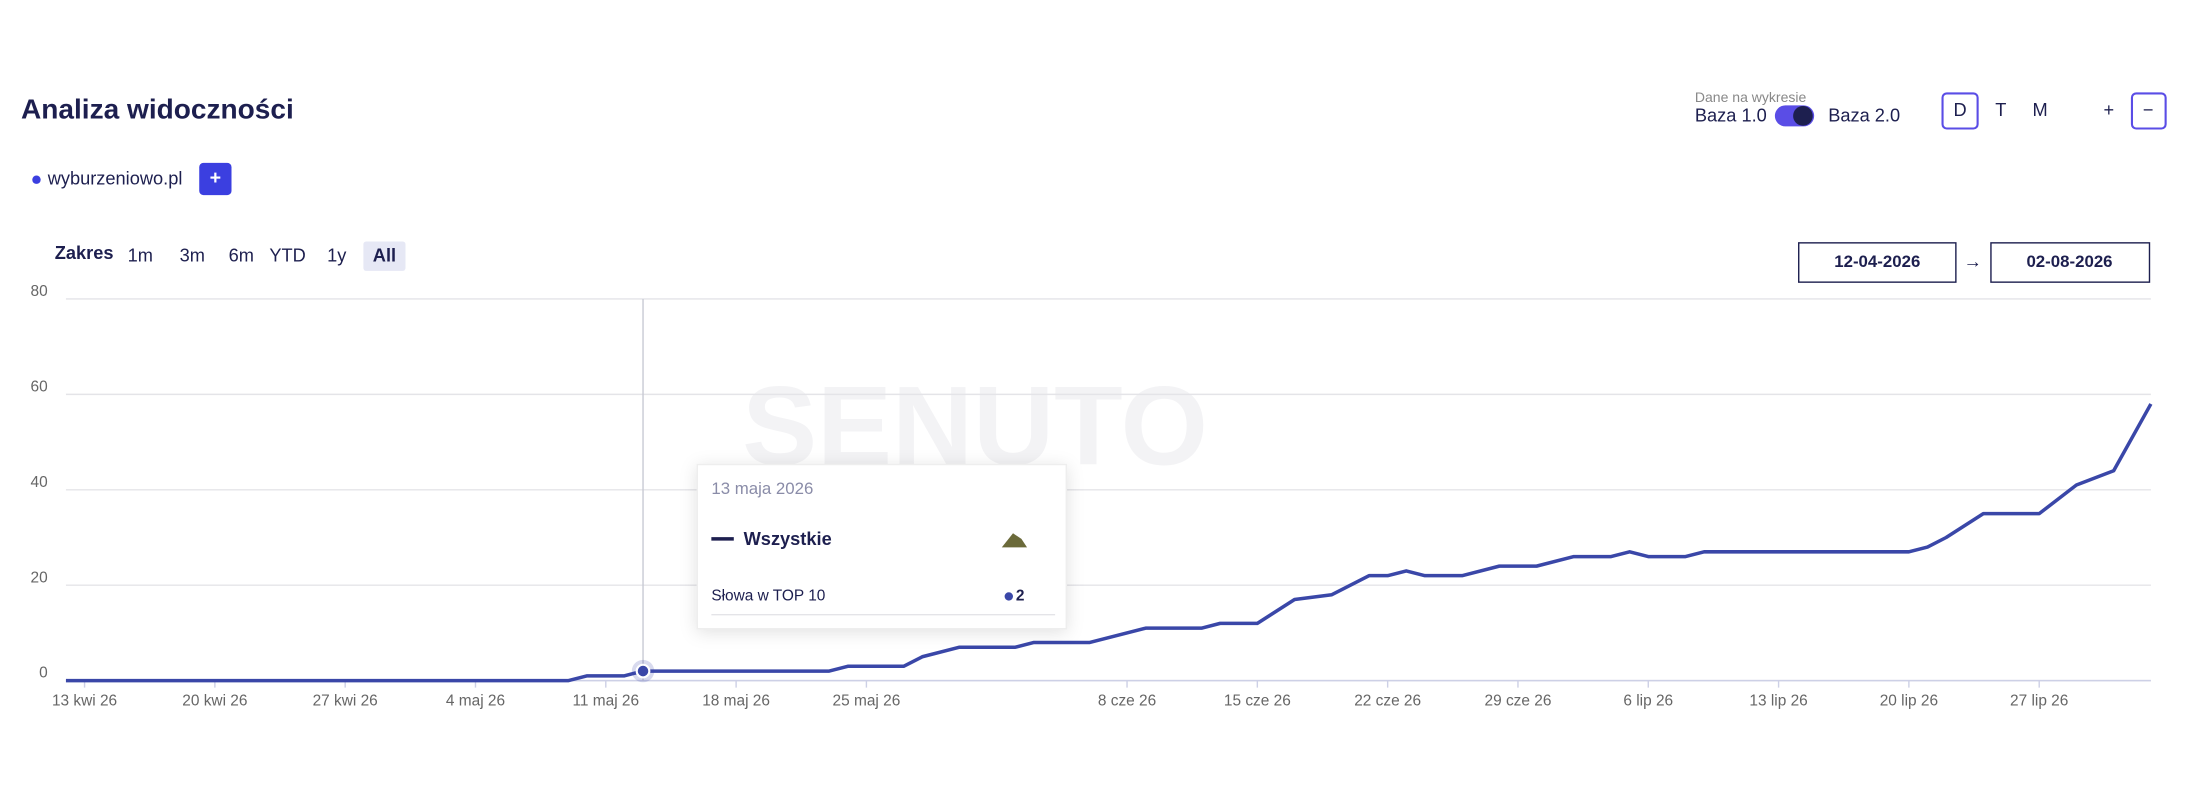  I want to click on title: Analiza widoczności, so click(157, 108).